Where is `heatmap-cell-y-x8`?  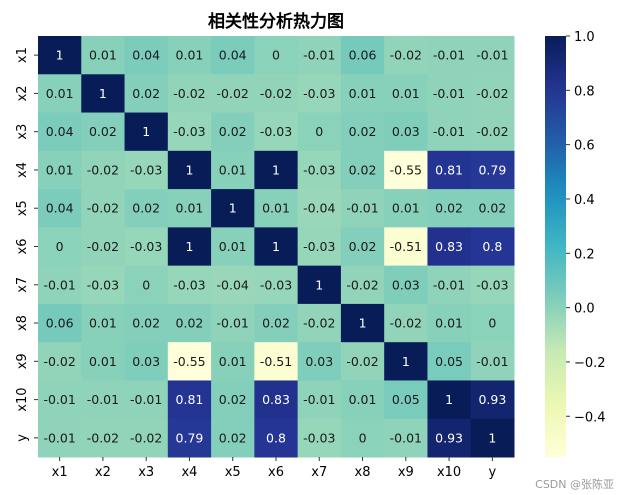
heatmap-cell-y-x8 is located at coordinates (362, 438).